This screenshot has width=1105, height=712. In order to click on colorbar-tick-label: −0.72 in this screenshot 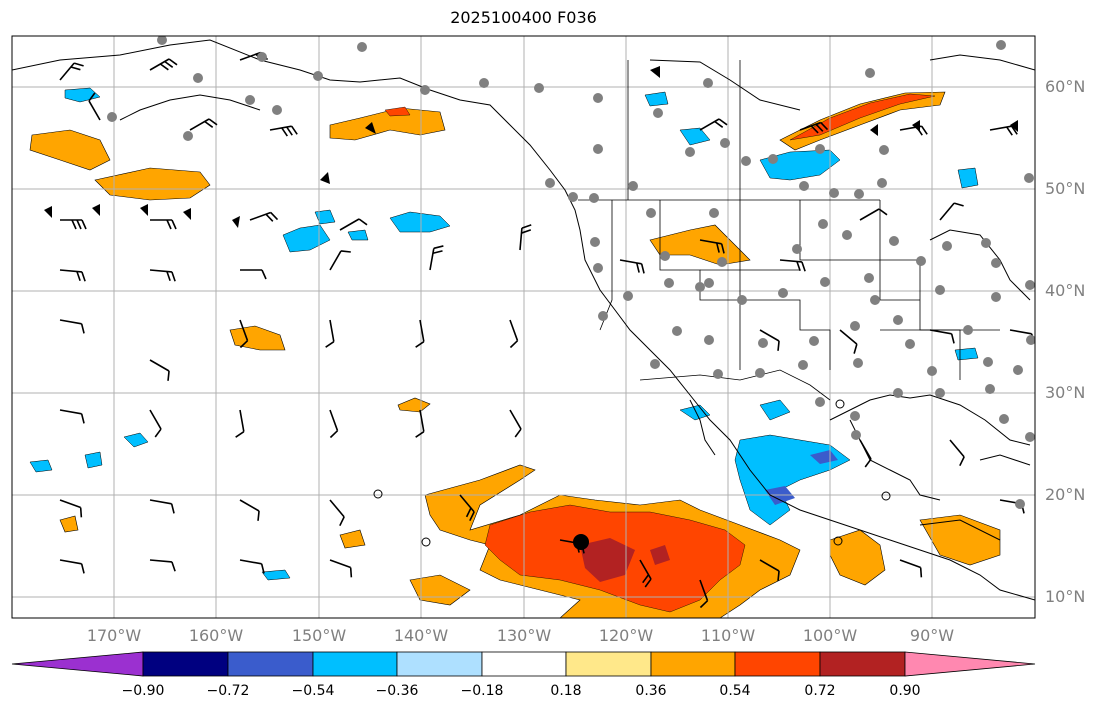, I will do `click(228, 691)`.